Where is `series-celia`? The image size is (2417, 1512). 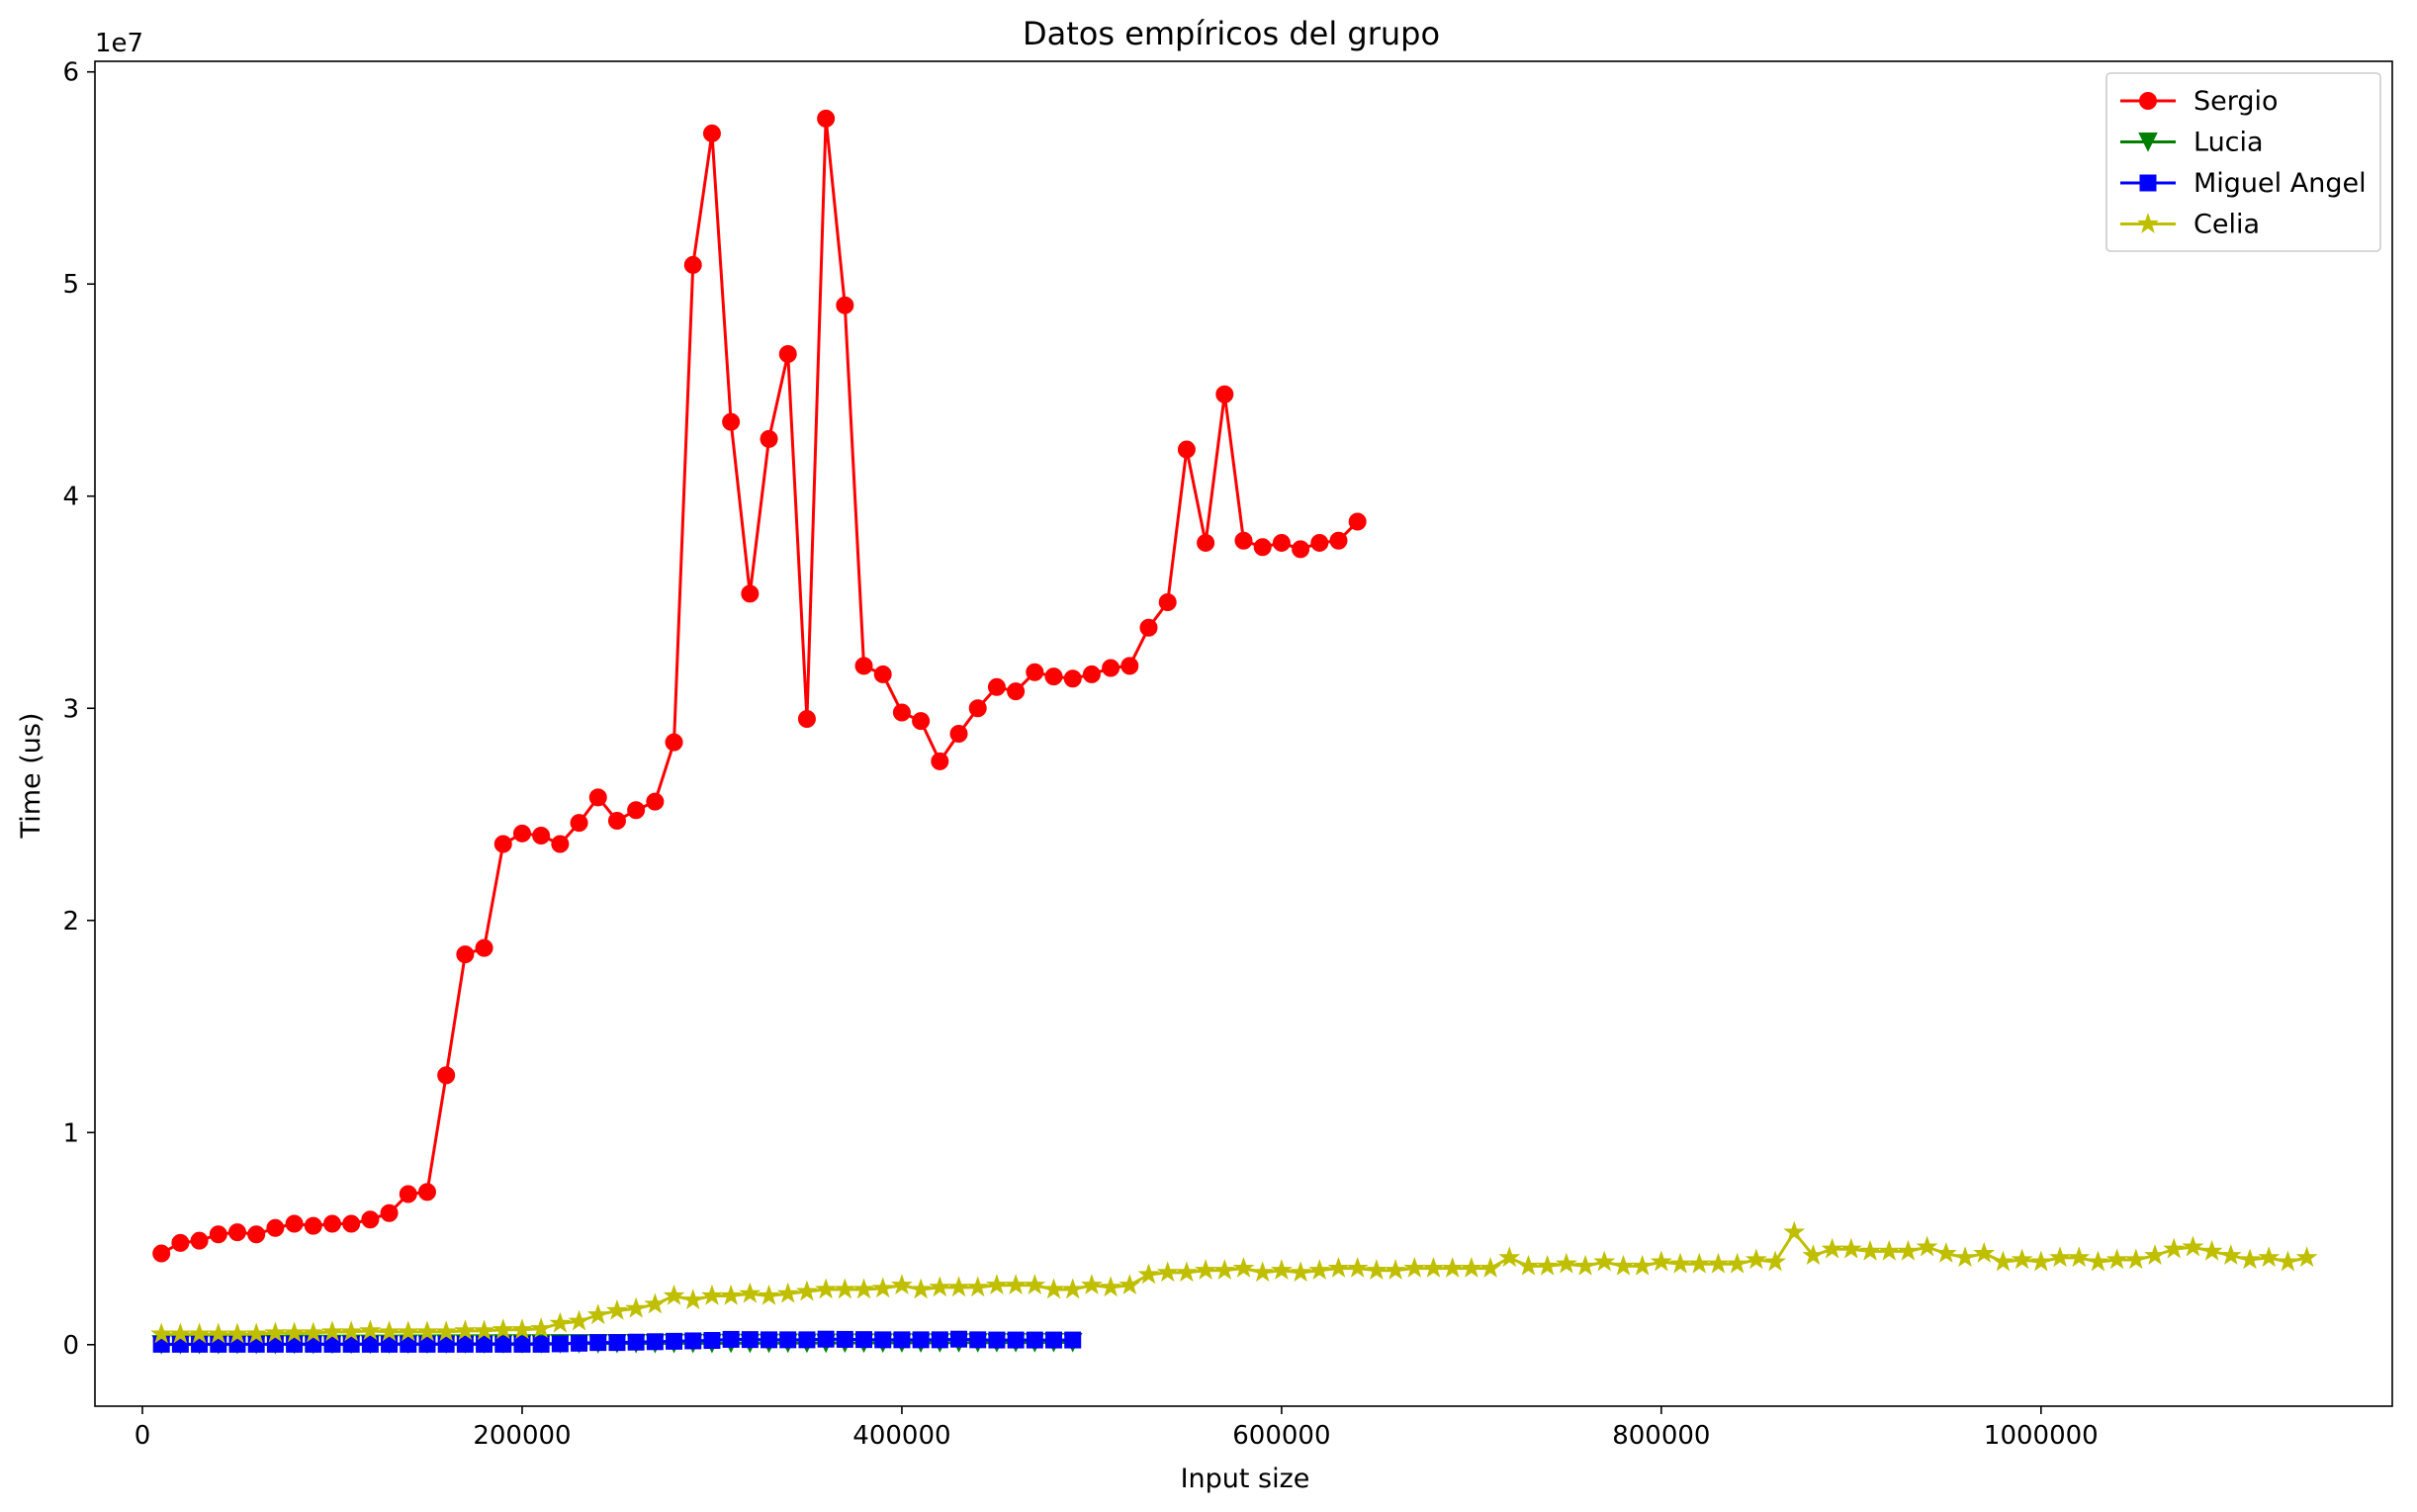
series-celia is located at coordinates (1234, 1282).